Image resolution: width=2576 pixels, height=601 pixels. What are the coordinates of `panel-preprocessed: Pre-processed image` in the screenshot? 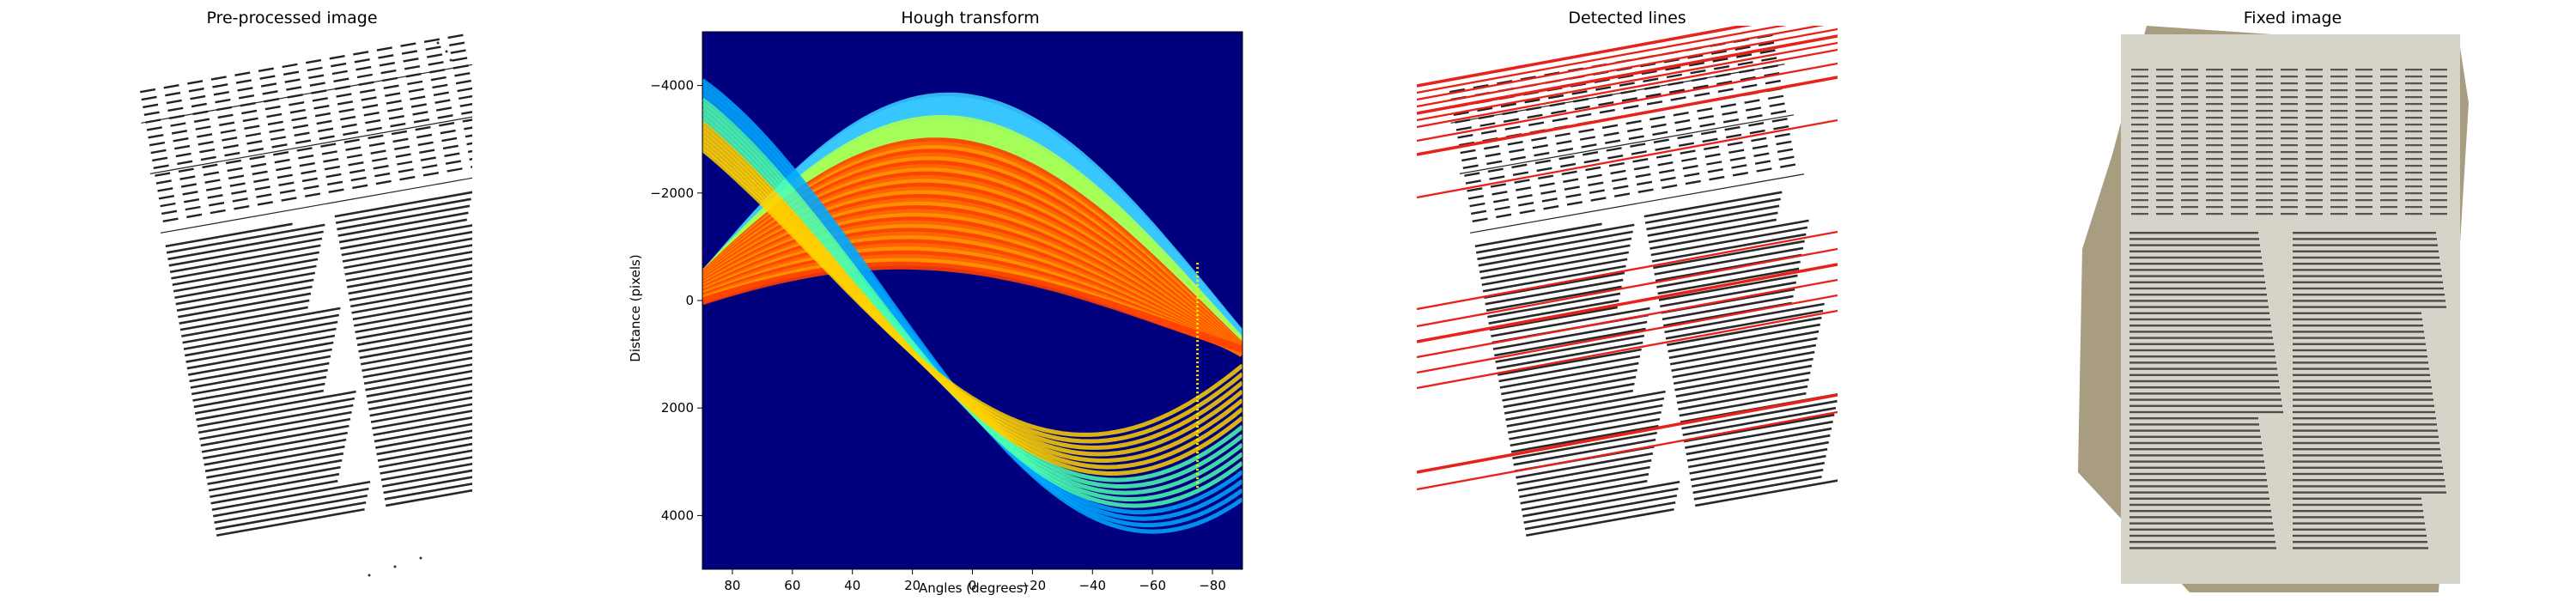 It's located at (292, 300).